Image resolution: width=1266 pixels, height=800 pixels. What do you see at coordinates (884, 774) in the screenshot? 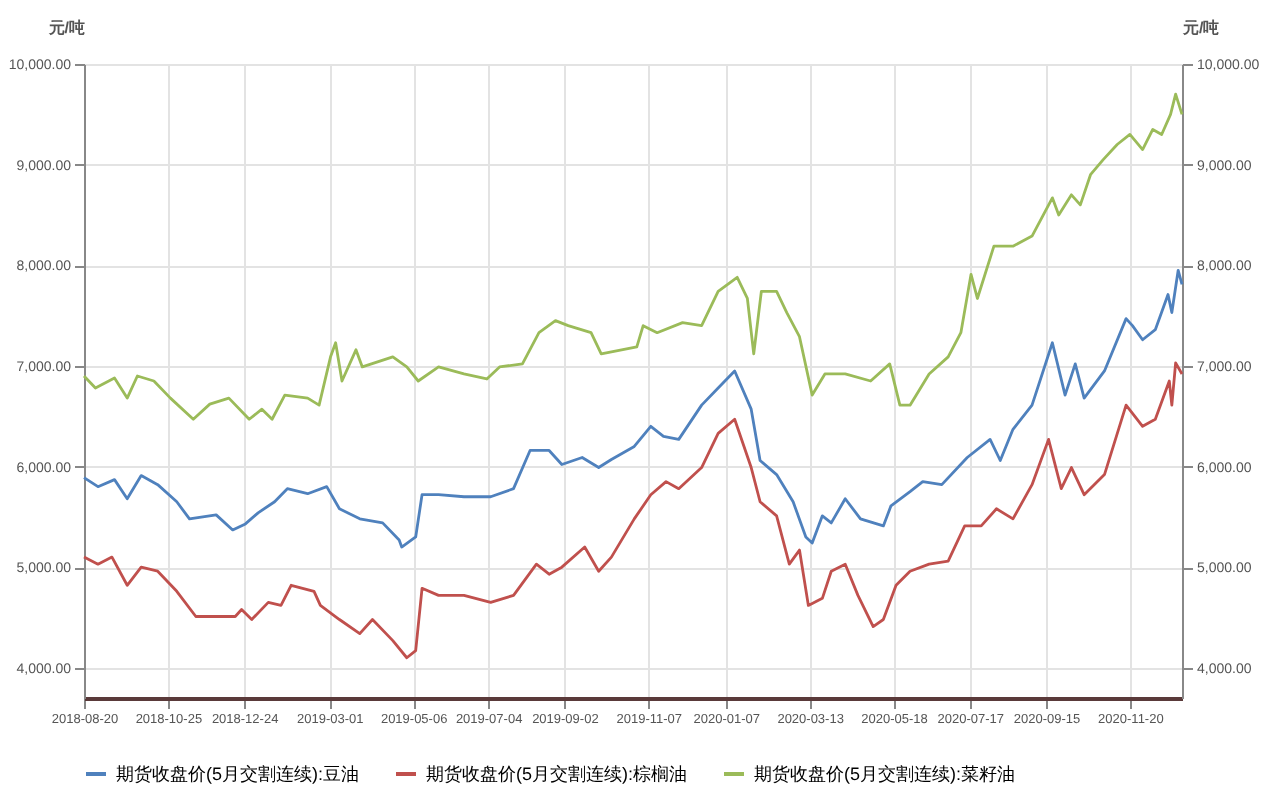
I see `legend-label: 期货收盘价(5月交割连续):菜籽油` at bounding box center [884, 774].